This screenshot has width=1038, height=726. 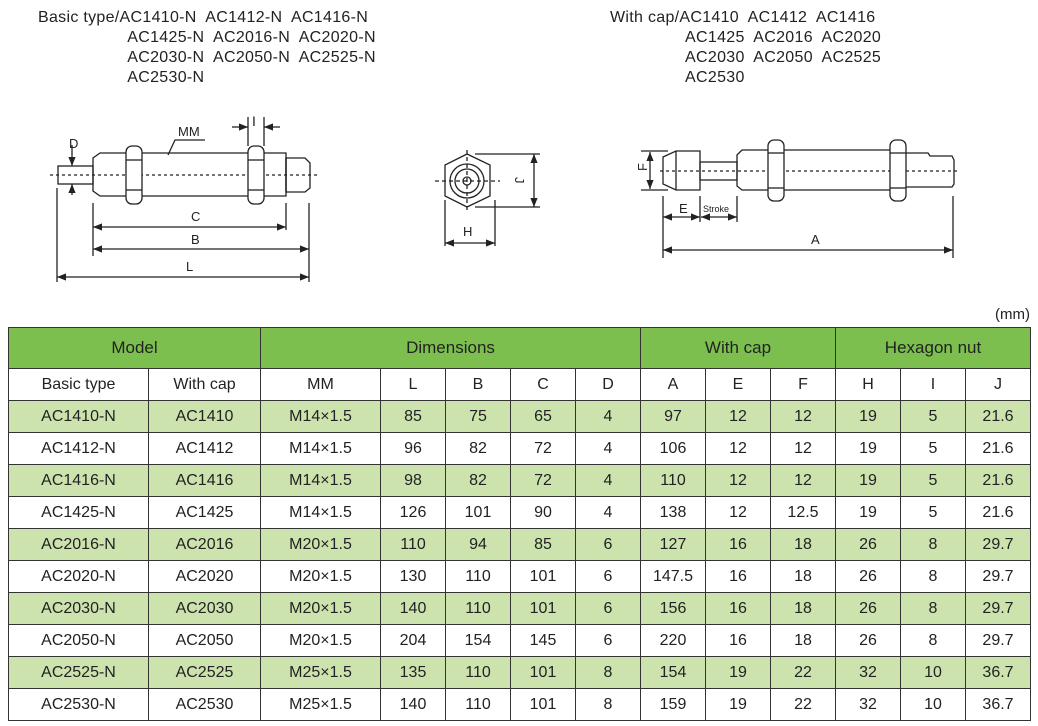 What do you see at coordinates (738, 348) in the screenshot?
I see `group-with-cap: With cap` at bounding box center [738, 348].